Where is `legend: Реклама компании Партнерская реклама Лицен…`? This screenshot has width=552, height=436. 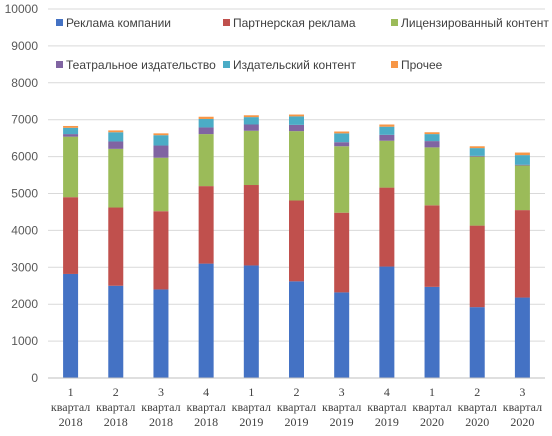
legend: Реклама компании Партнерская реклама Лицен… is located at coordinates (302, 44).